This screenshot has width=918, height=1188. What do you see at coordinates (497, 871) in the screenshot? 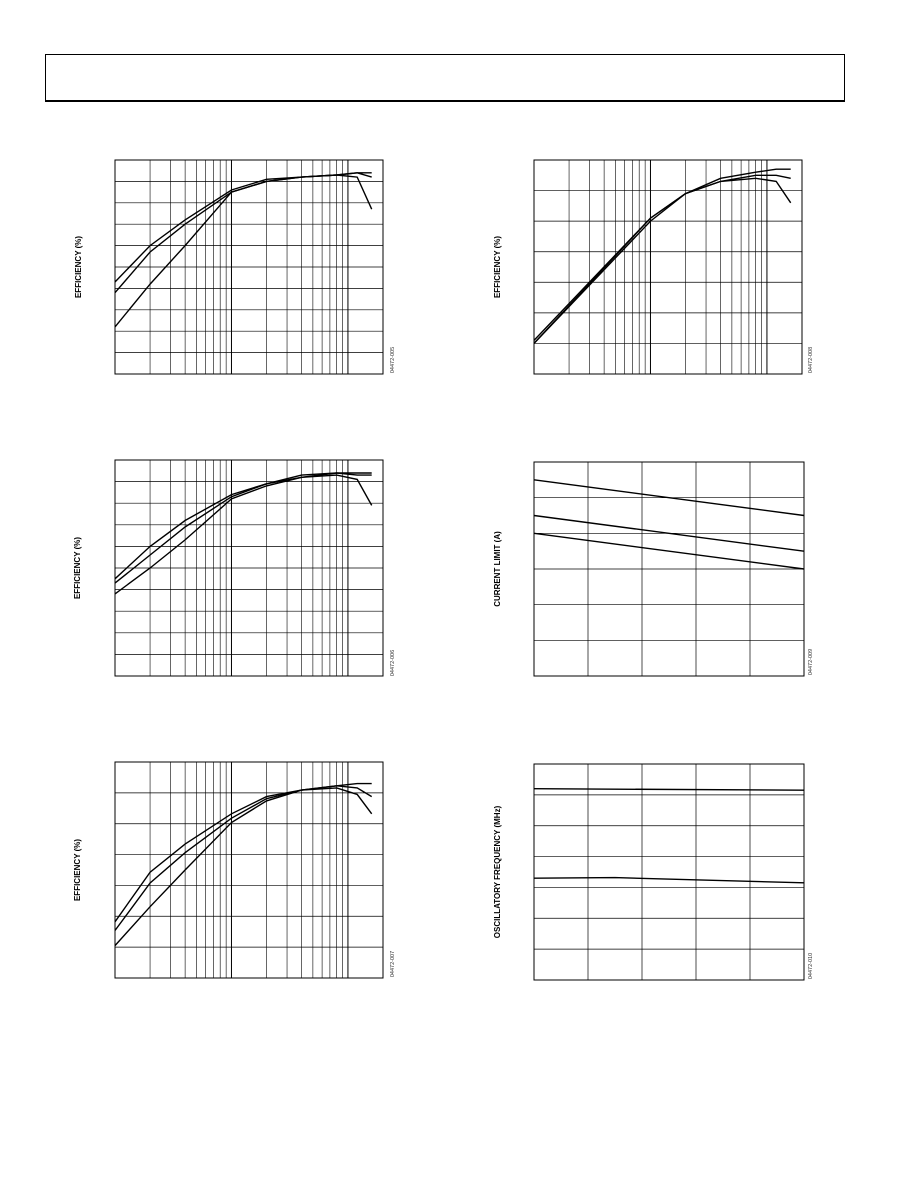
I see `y-axis-label: OSCILLATORY FREQUENCY (MHz)` at bounding box center [497, 871].